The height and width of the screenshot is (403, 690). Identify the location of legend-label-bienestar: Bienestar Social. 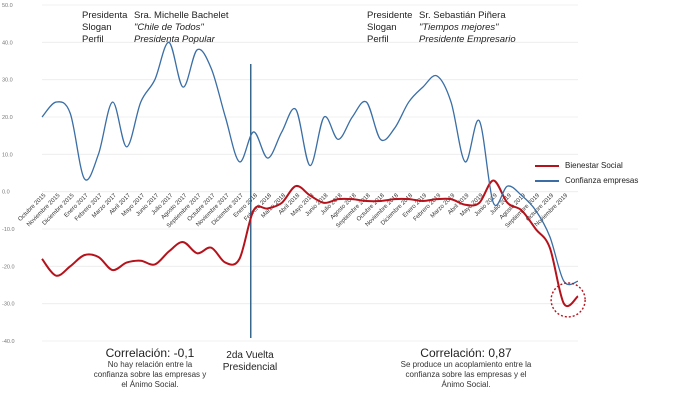
(594, 165).